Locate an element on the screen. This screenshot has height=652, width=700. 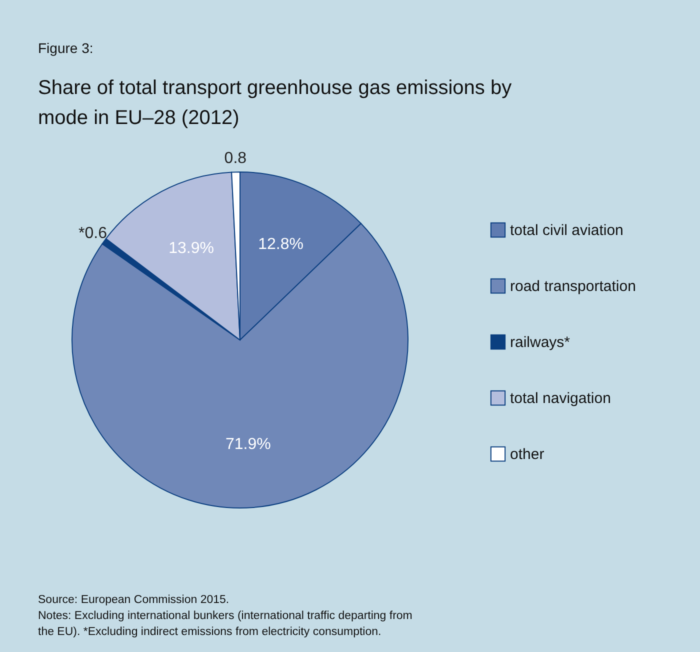
legend-label: total navigation is located at coordinates (560, 398).